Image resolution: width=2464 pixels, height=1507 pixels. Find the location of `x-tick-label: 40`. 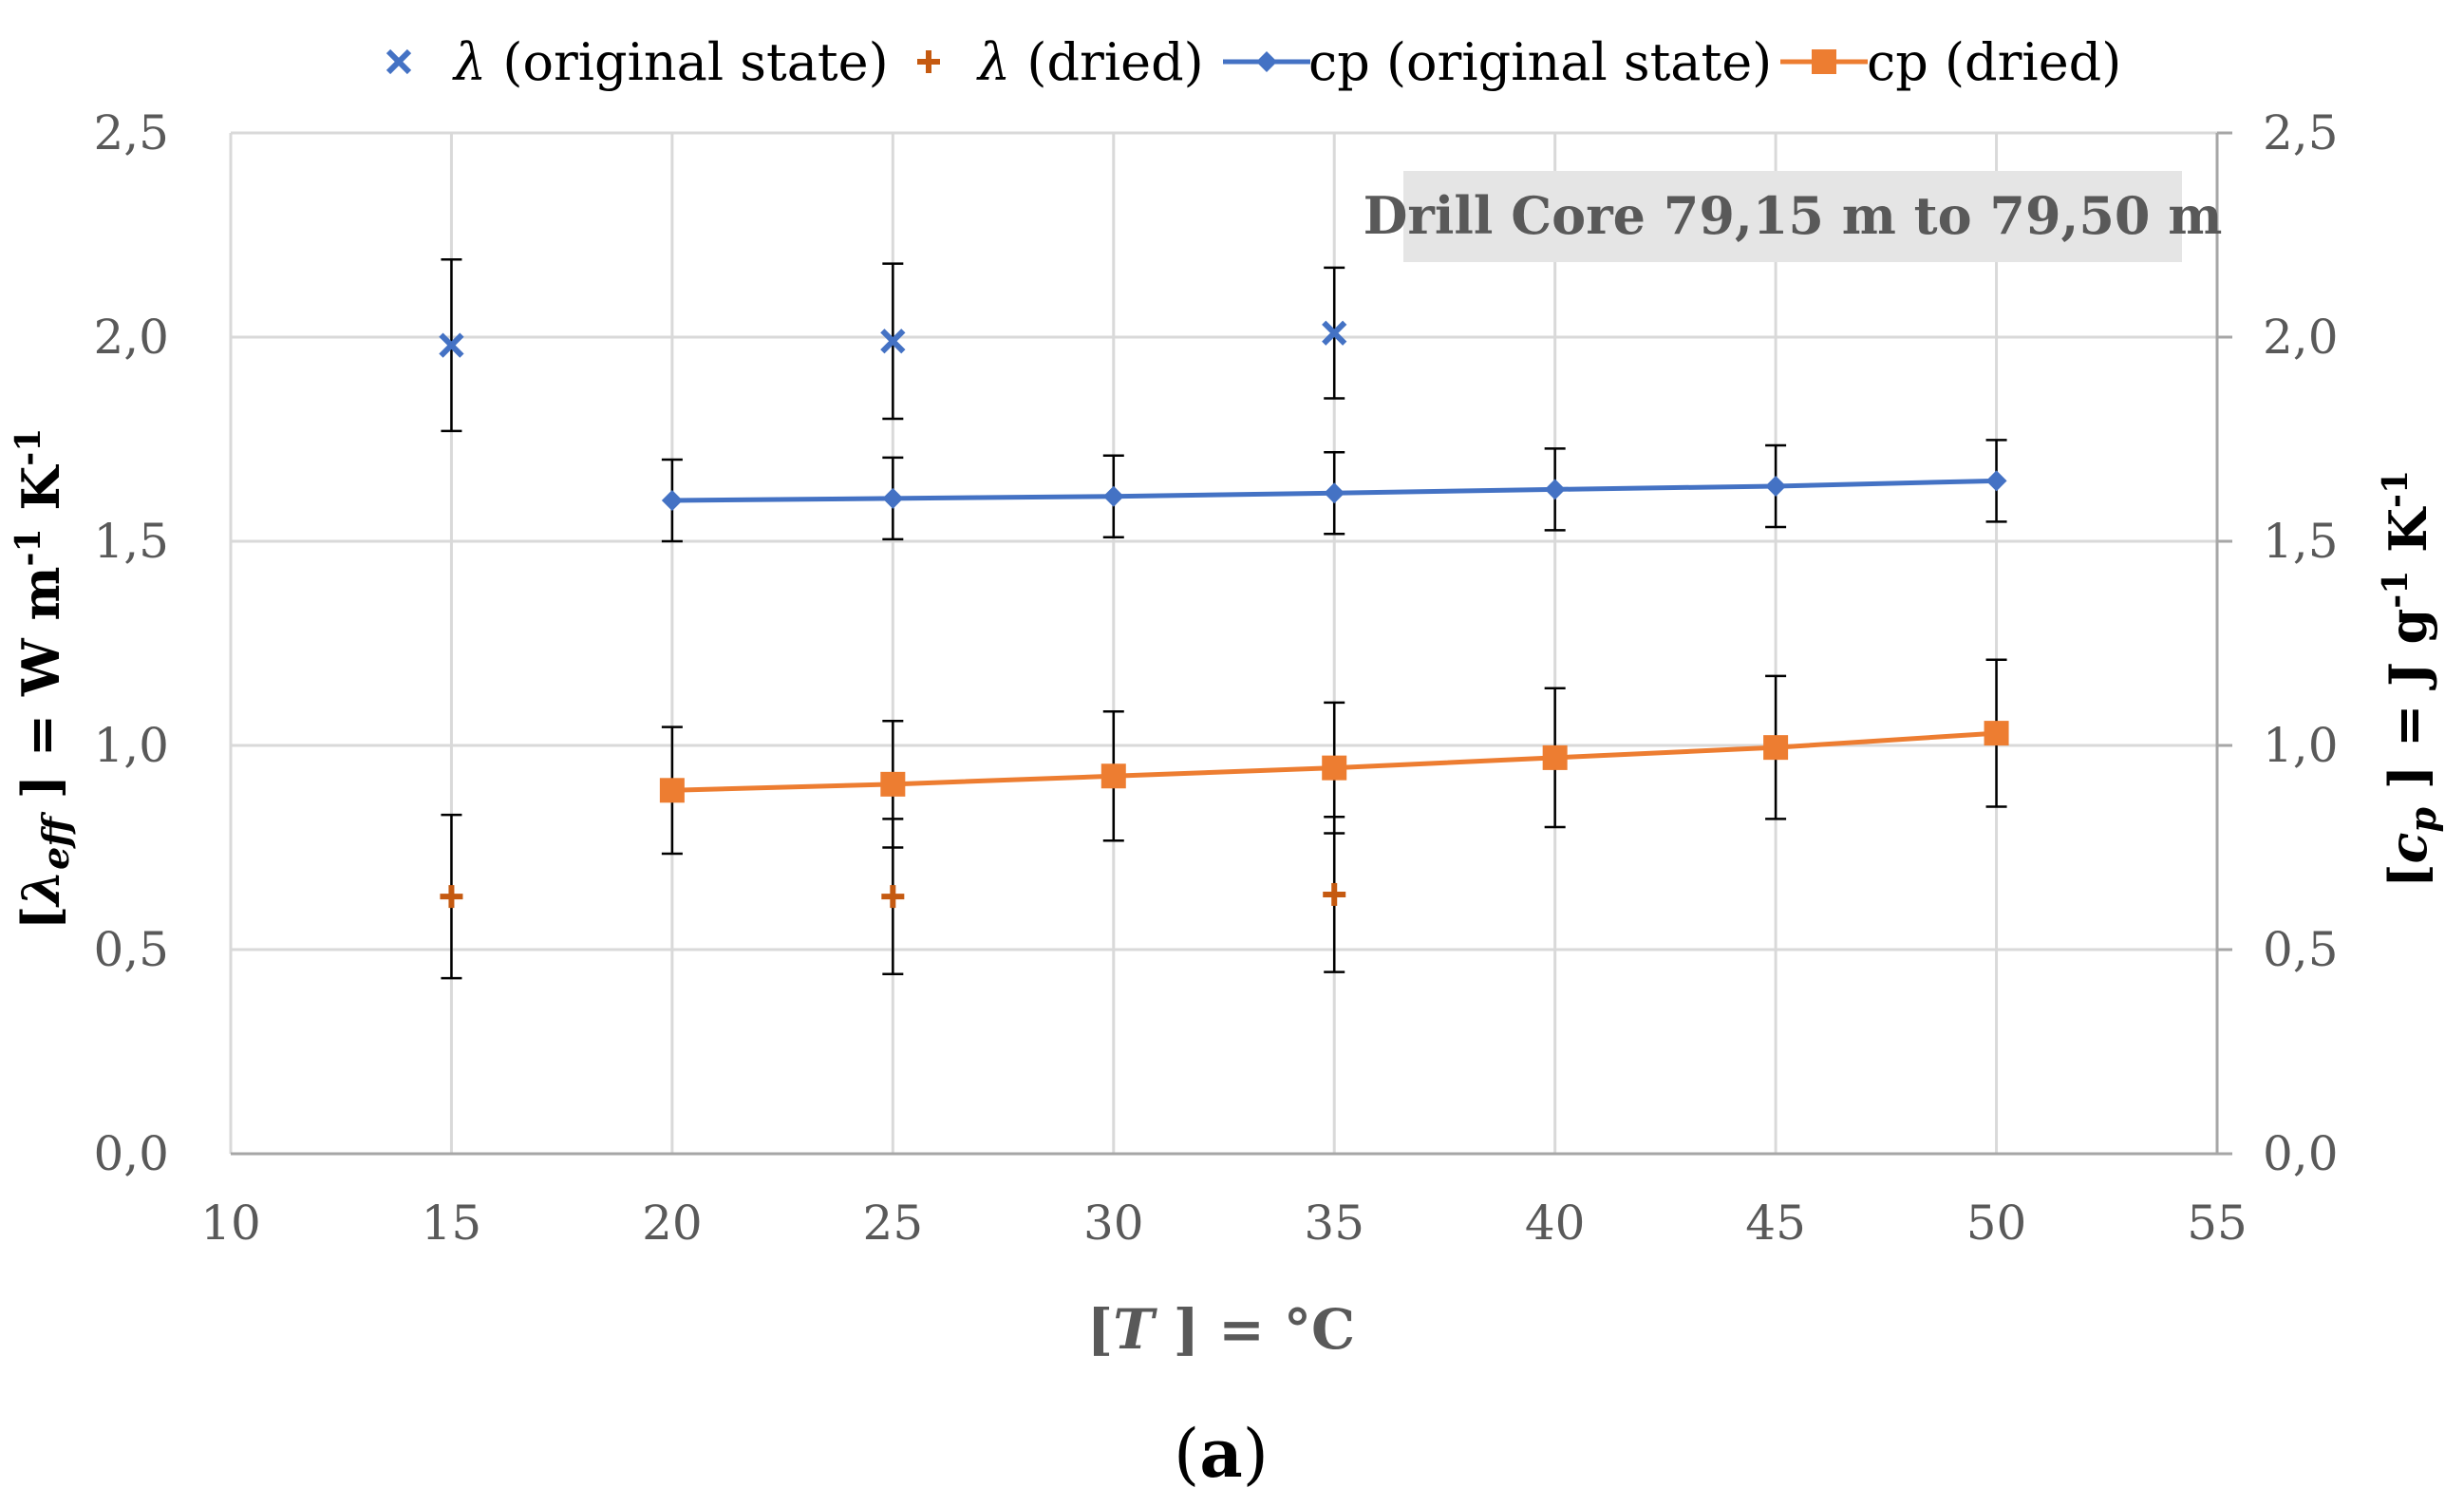

x-tick-label: 40 is located at coordinates (1556, 1223).